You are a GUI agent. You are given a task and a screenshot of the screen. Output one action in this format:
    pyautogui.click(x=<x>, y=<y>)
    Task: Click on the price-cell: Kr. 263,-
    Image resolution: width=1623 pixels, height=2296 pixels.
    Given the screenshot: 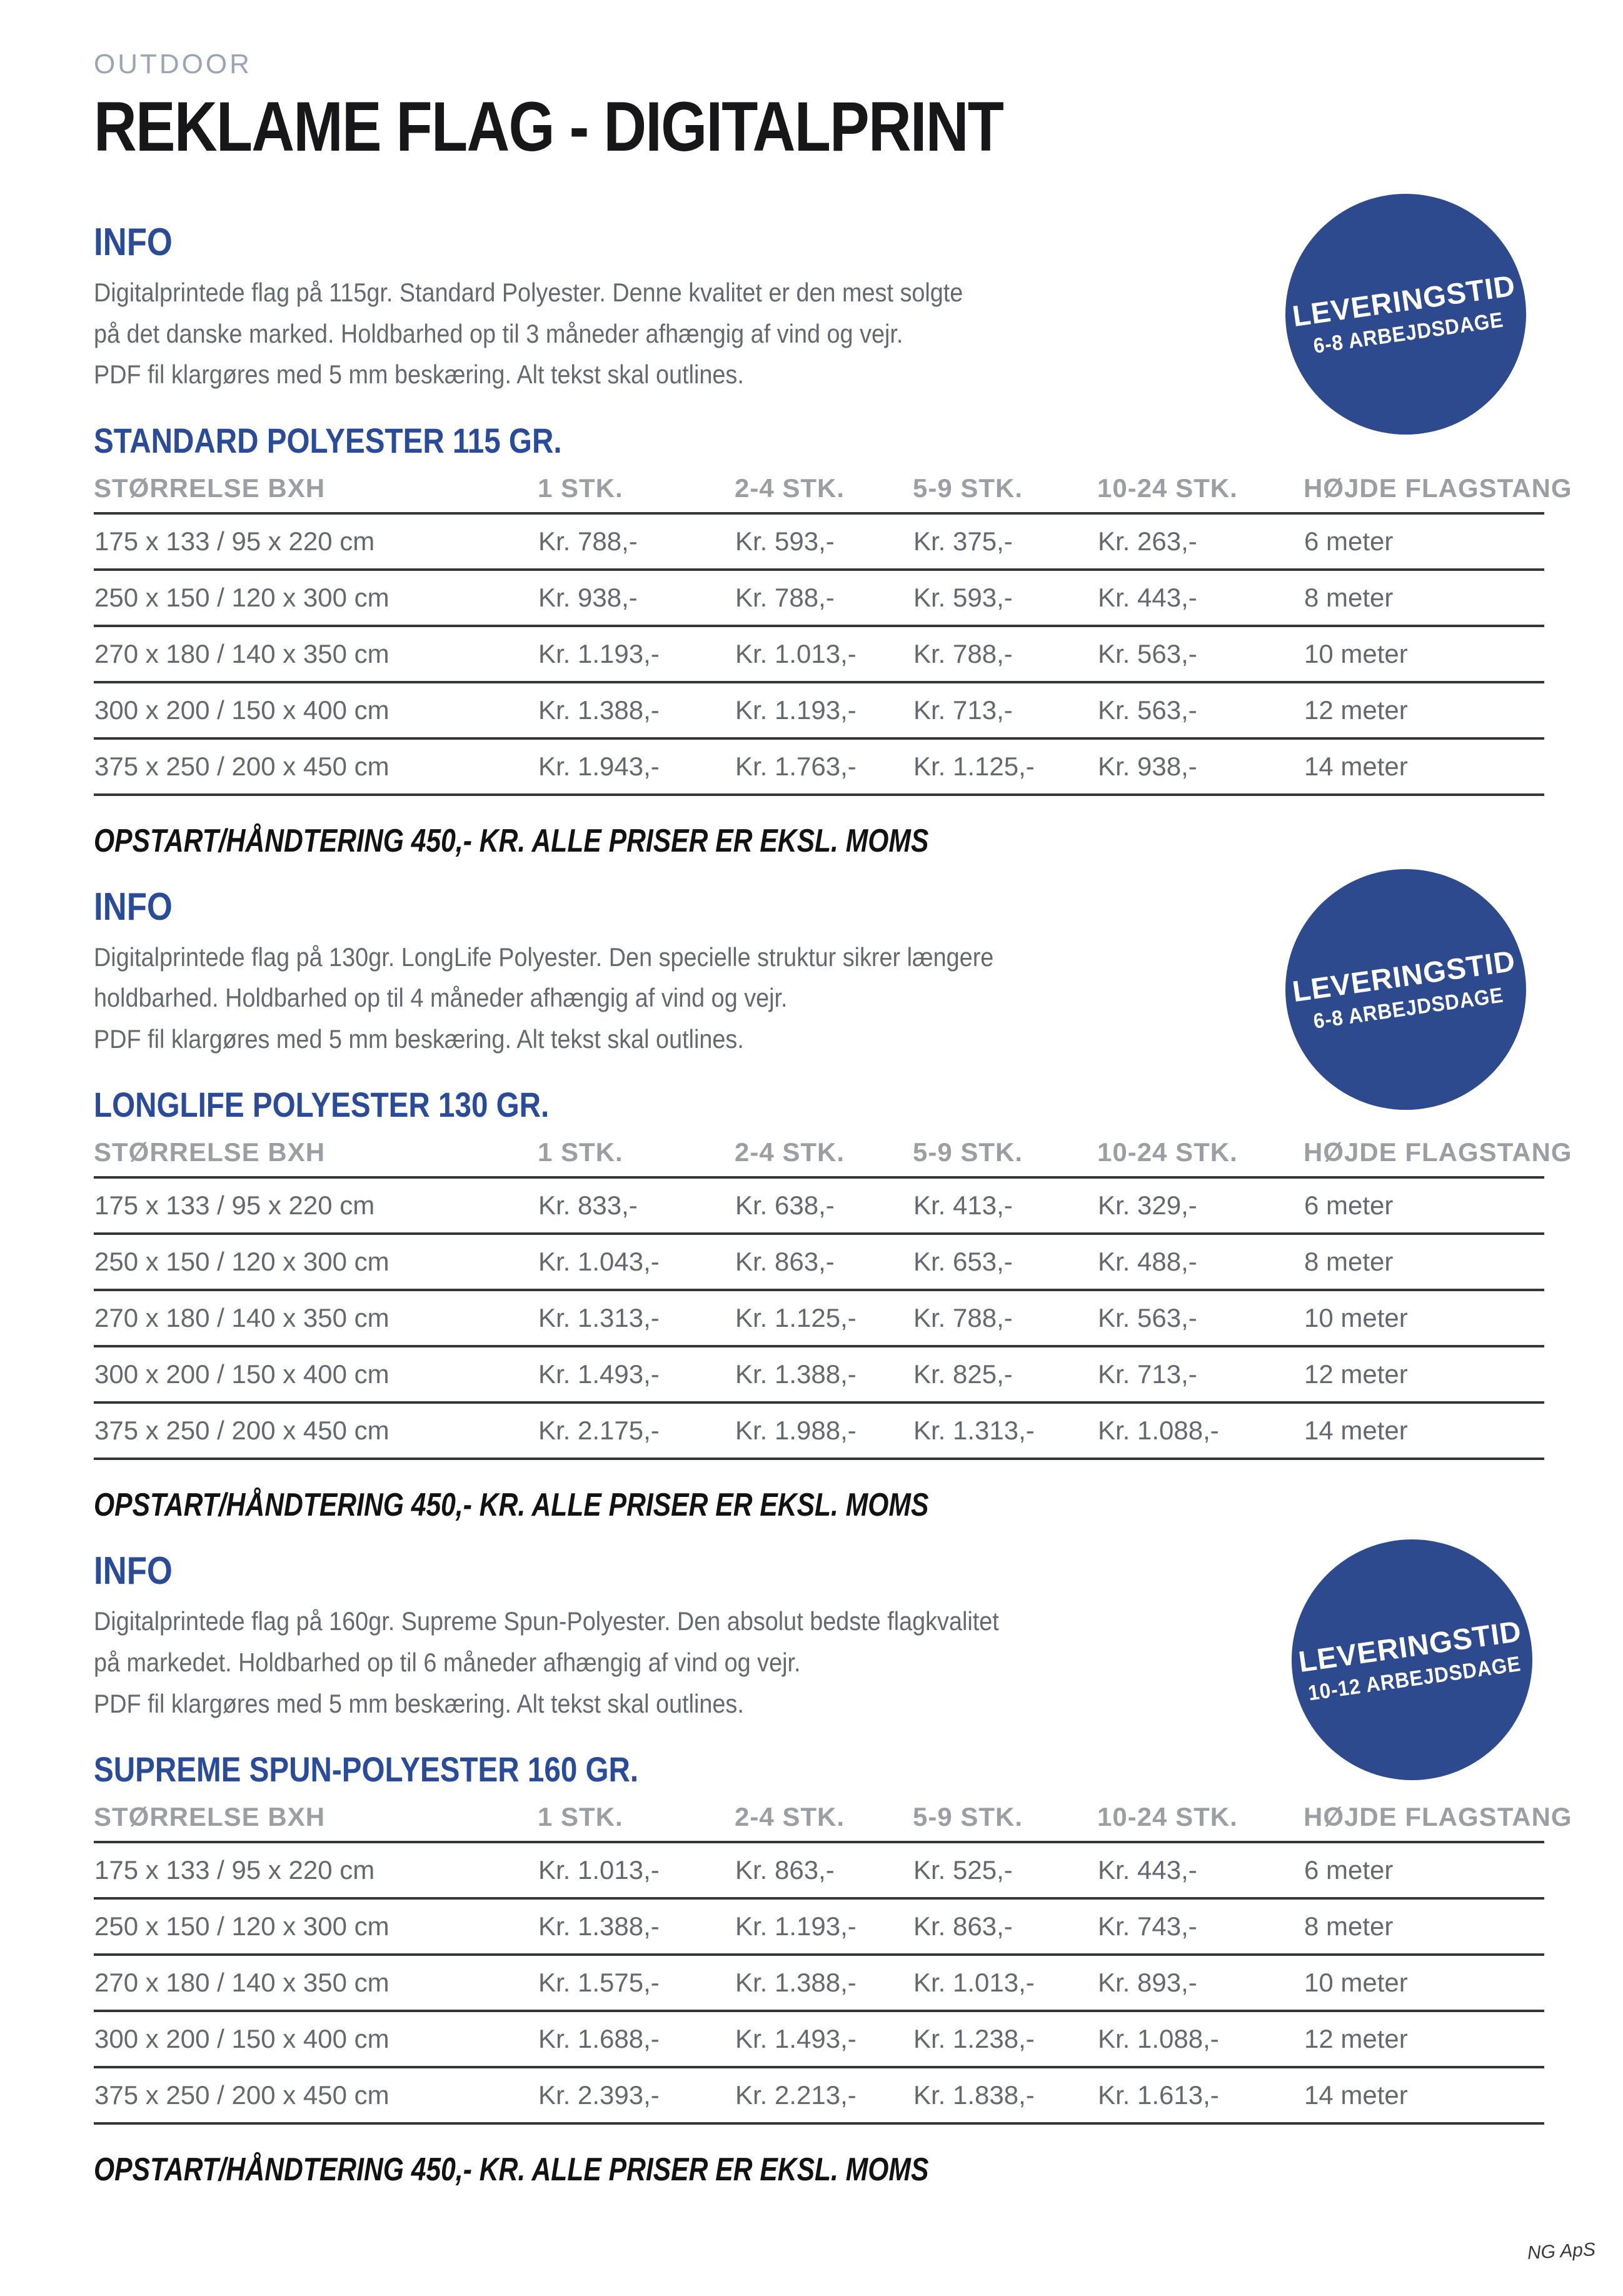 What is the action you would take?
    pyautogui.click(x=1200, y=542)
    